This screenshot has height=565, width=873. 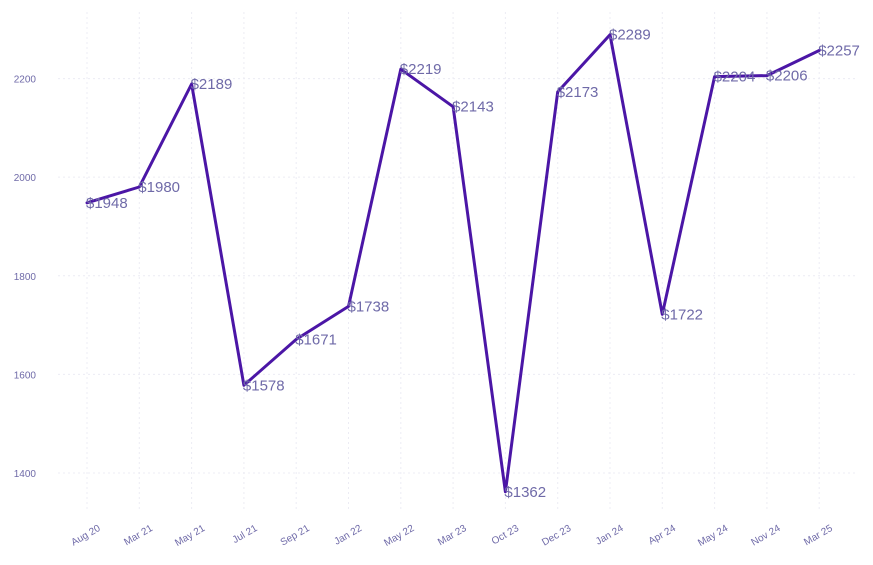 What do you see at coordinates (190, 536) in the screenshot?
I see `x-tick-label: May 21` at bounding box center [190, 536].